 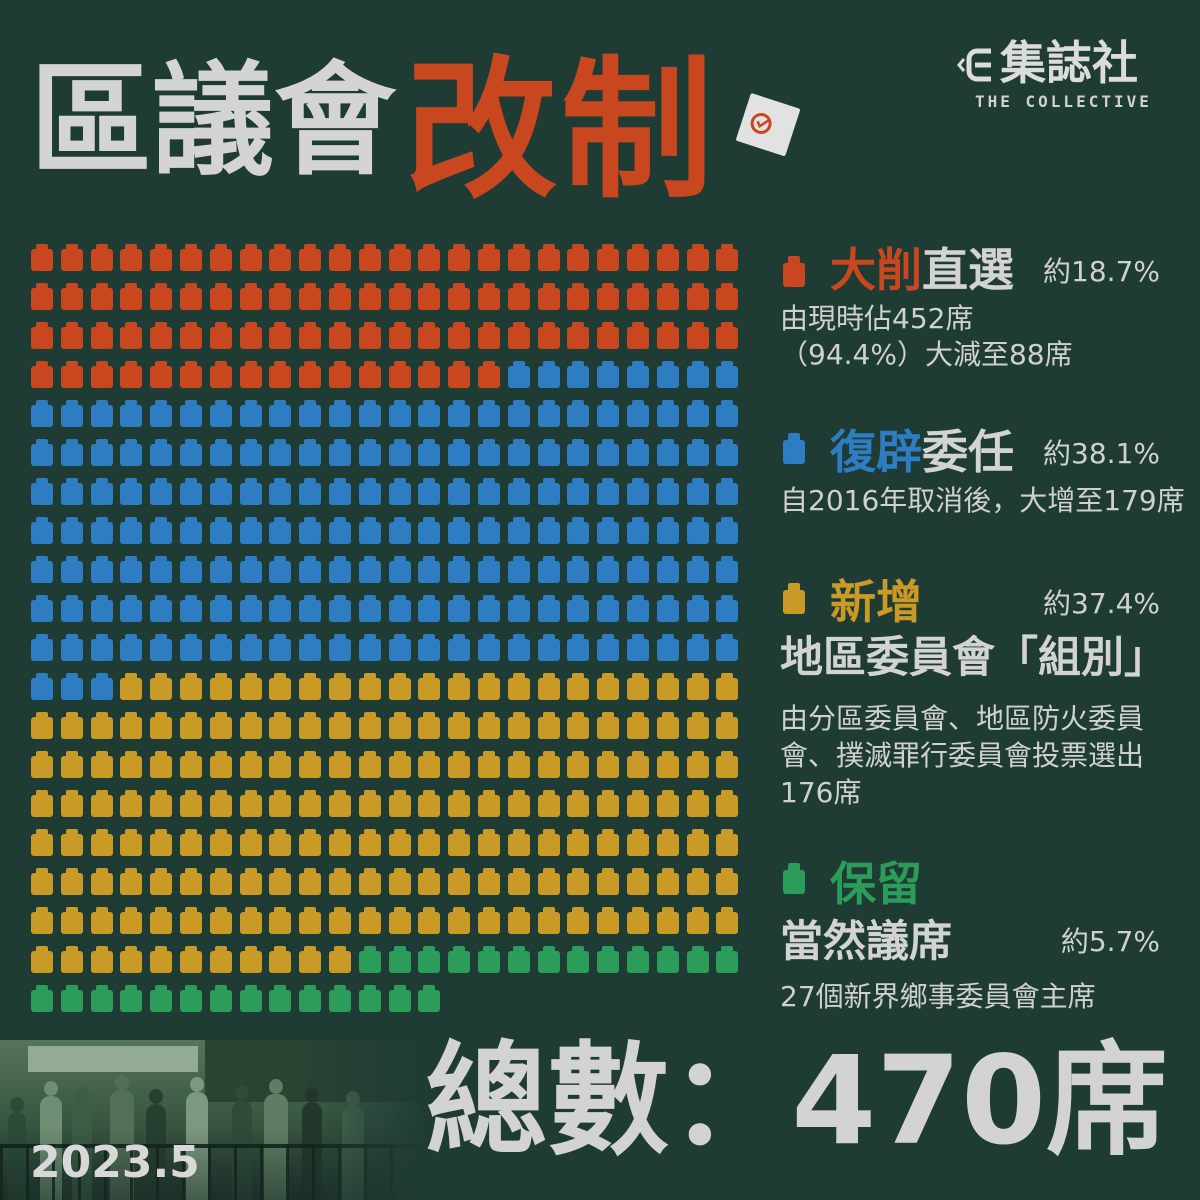 I want to click on legend-label-accent: 復辟, so click(x=876, y=452).